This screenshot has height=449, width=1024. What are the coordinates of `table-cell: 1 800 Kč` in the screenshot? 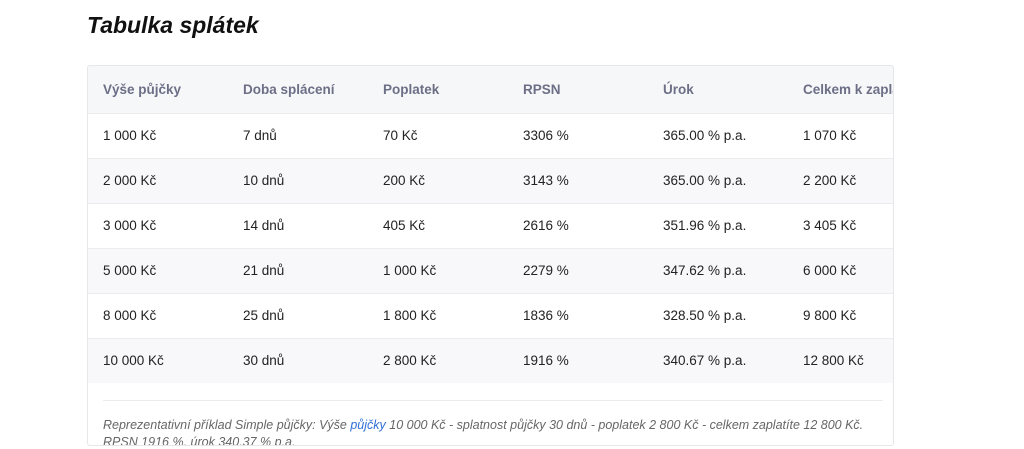 It's located at (438, 315).